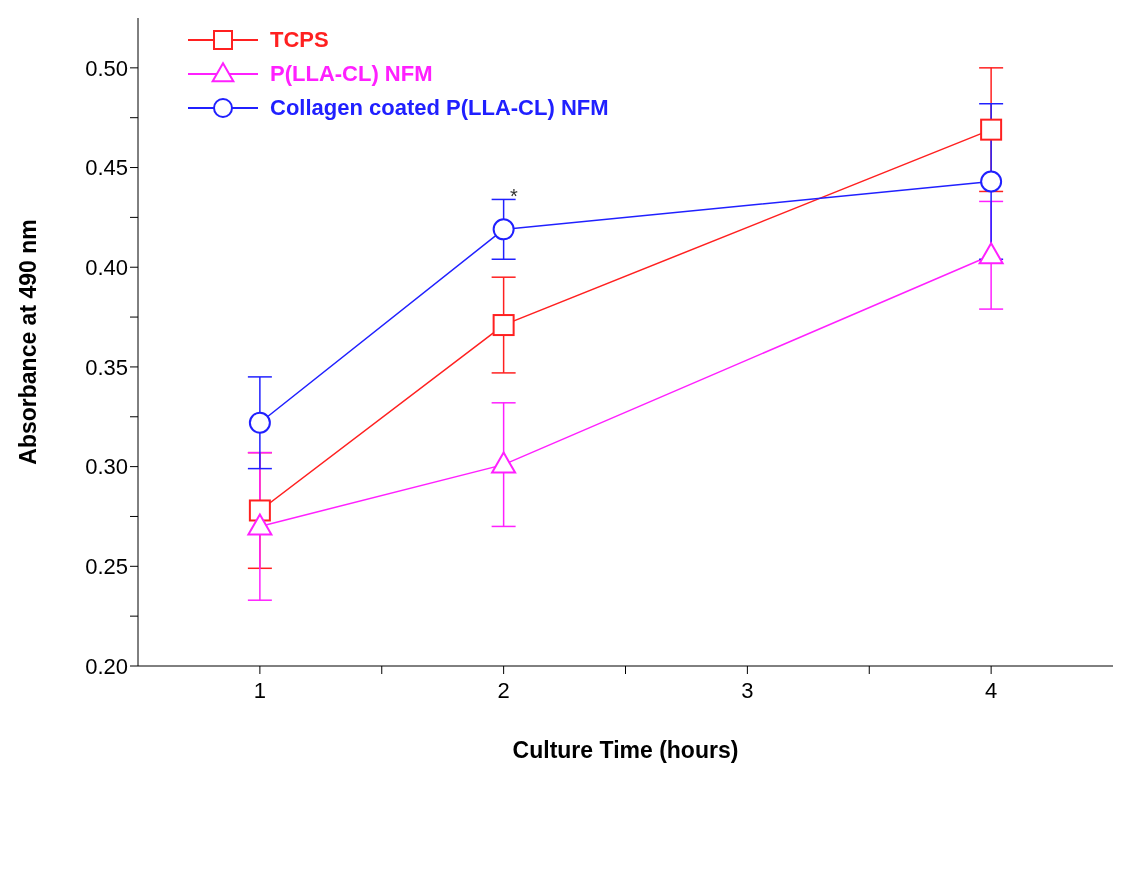  Describe the element at coordinates (106, 467) in the screenshot. I see `y-tick-label: 0.30` at that location.